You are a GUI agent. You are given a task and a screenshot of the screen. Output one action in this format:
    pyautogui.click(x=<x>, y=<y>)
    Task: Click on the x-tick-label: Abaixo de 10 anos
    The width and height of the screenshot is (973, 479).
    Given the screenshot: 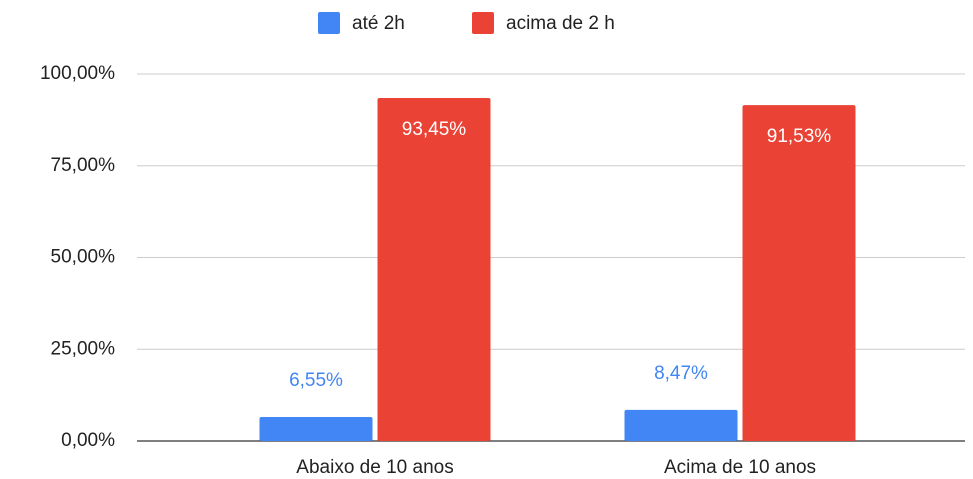 What is the action you would take?
    pyautogui.click(x=374, y=467)
    